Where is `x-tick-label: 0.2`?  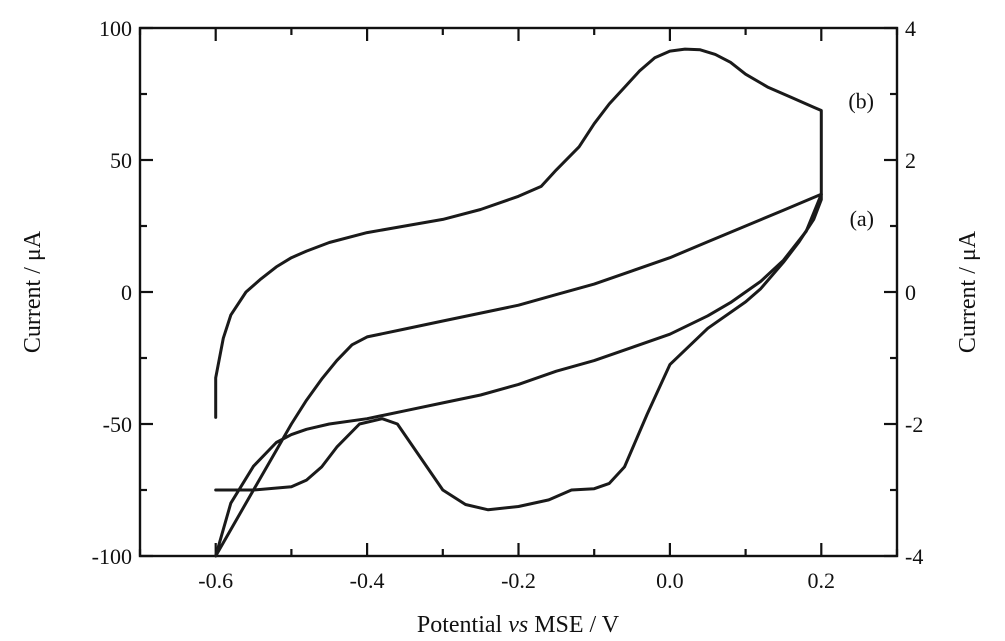 x-tick-label: 0.2 is located at coordinates (822, 580).